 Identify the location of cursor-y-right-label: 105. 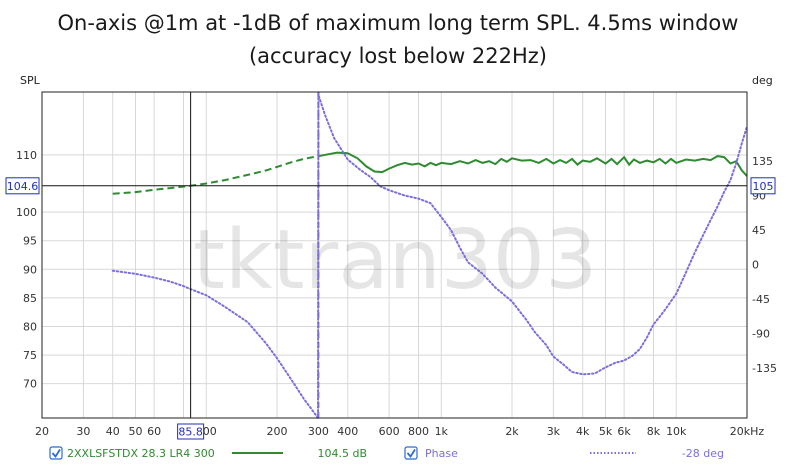
(763, 186).